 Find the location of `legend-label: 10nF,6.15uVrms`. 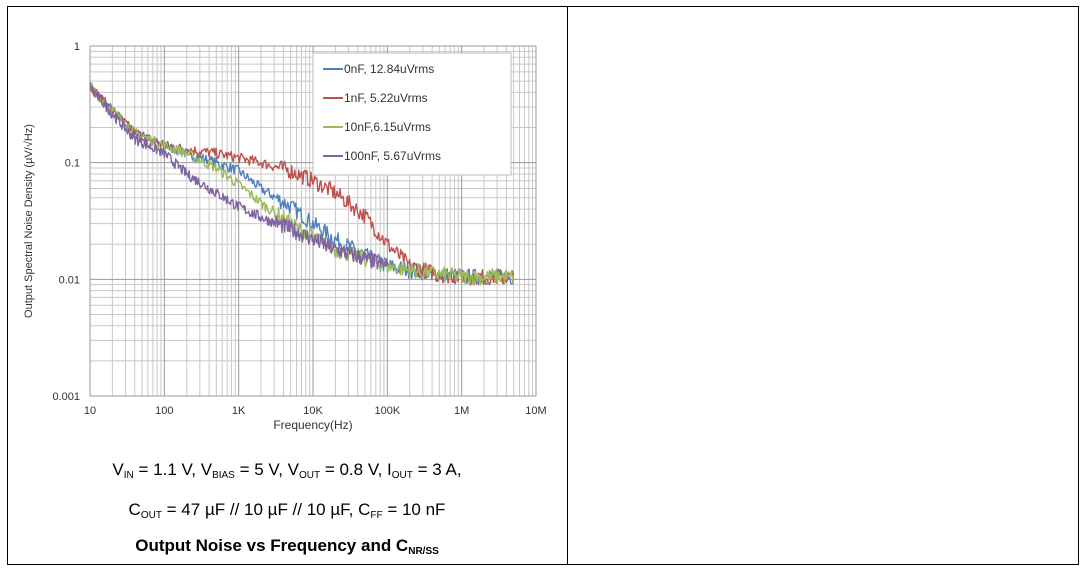

legend-label: 10nF,6.15uVrms is located at coordinates (387, 127).